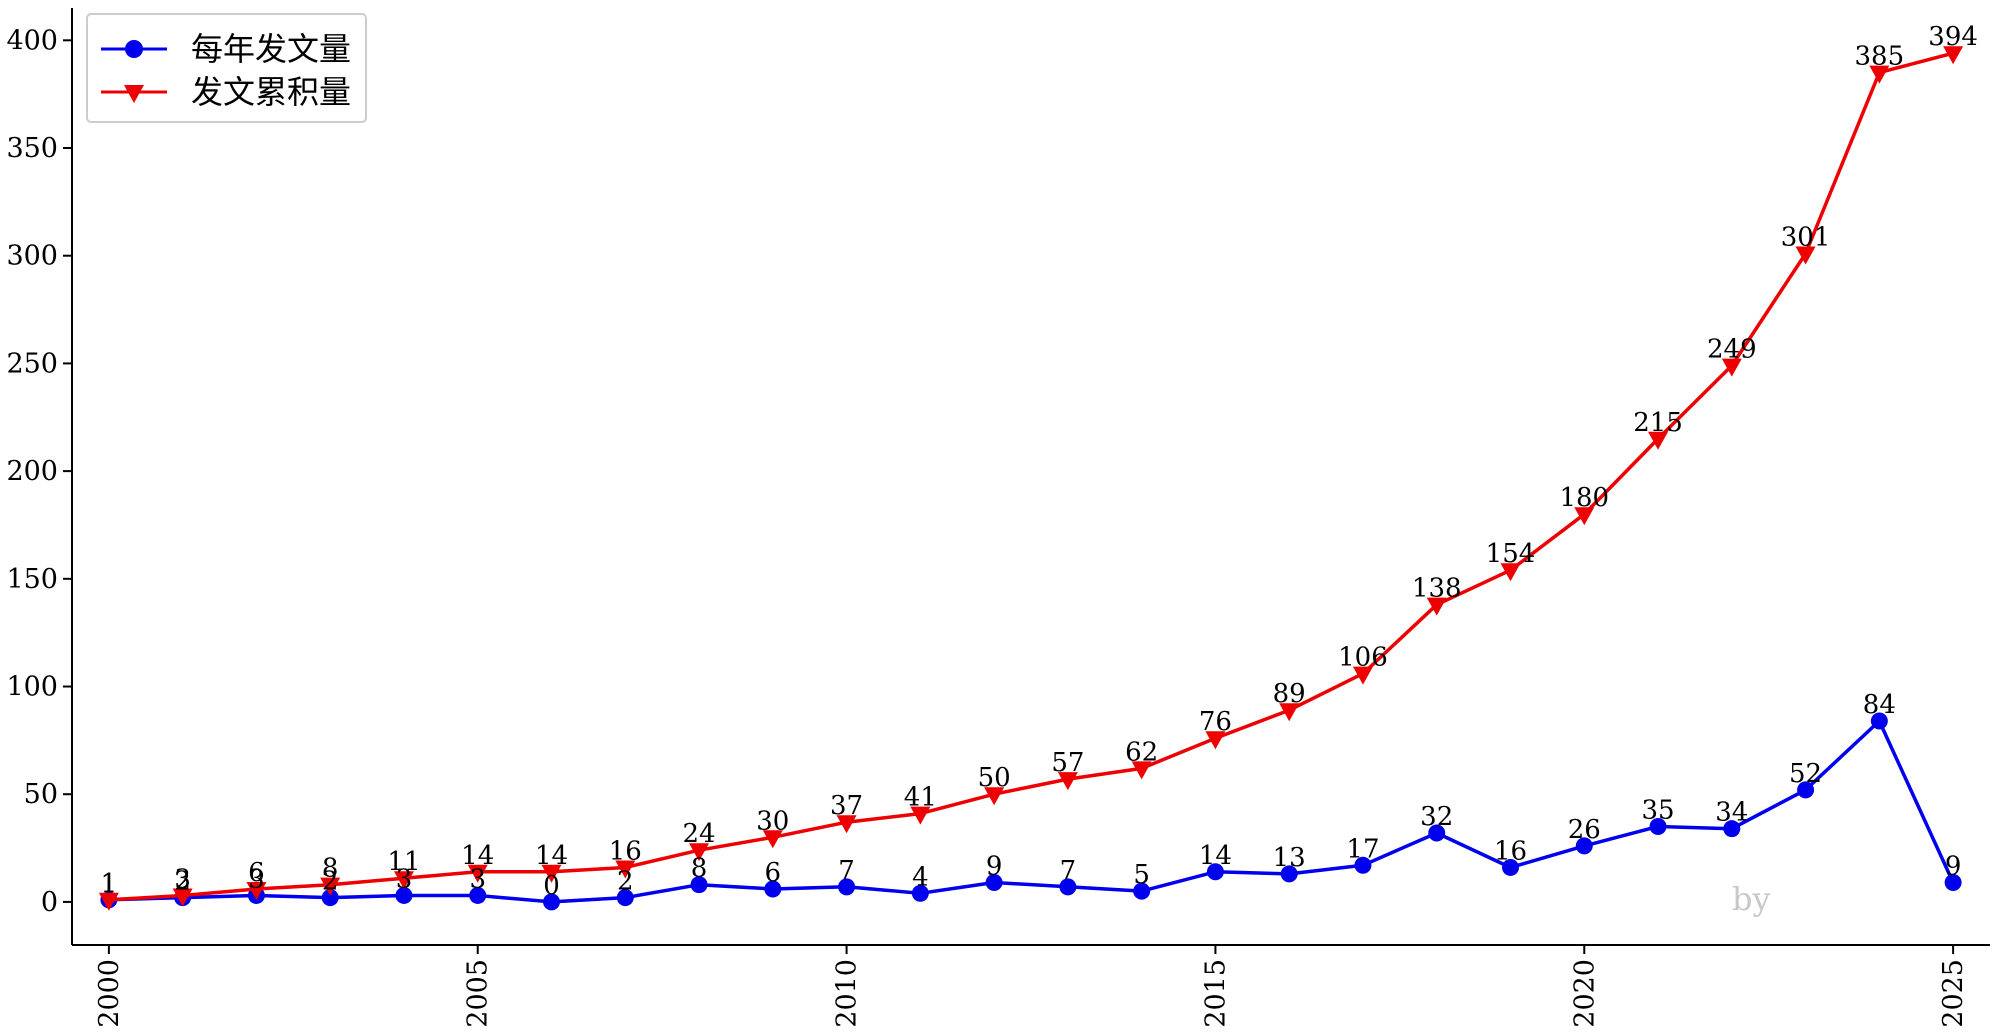  I want to click on data-label: 37, so click(846, 806).